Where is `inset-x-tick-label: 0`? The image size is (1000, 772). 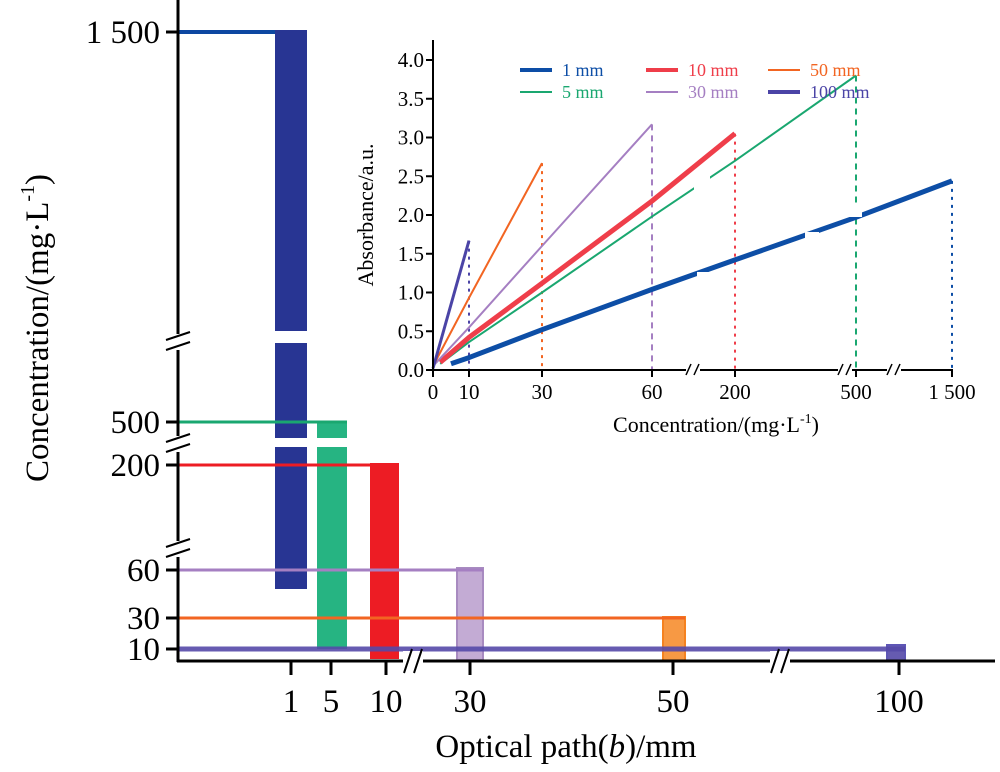 inset-x-tick-label: 0 is located at coordinates (433, 392).